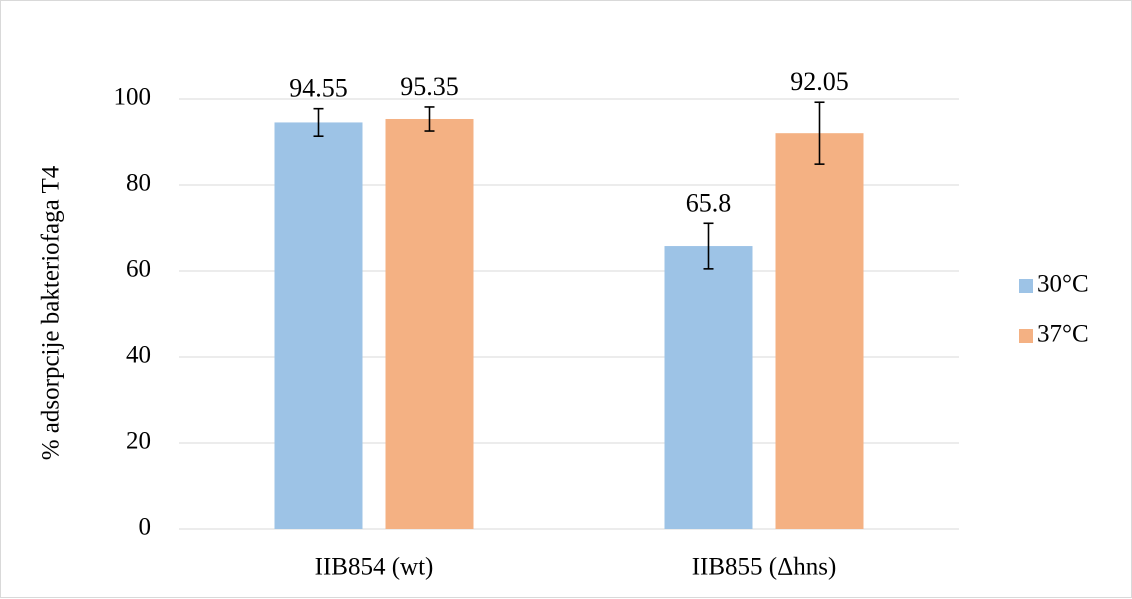 The image size is (1132, 599). Describe the element at coordinates (1054, 309) in the screenshot. I see `legend: 30°C 37°C` at that location.